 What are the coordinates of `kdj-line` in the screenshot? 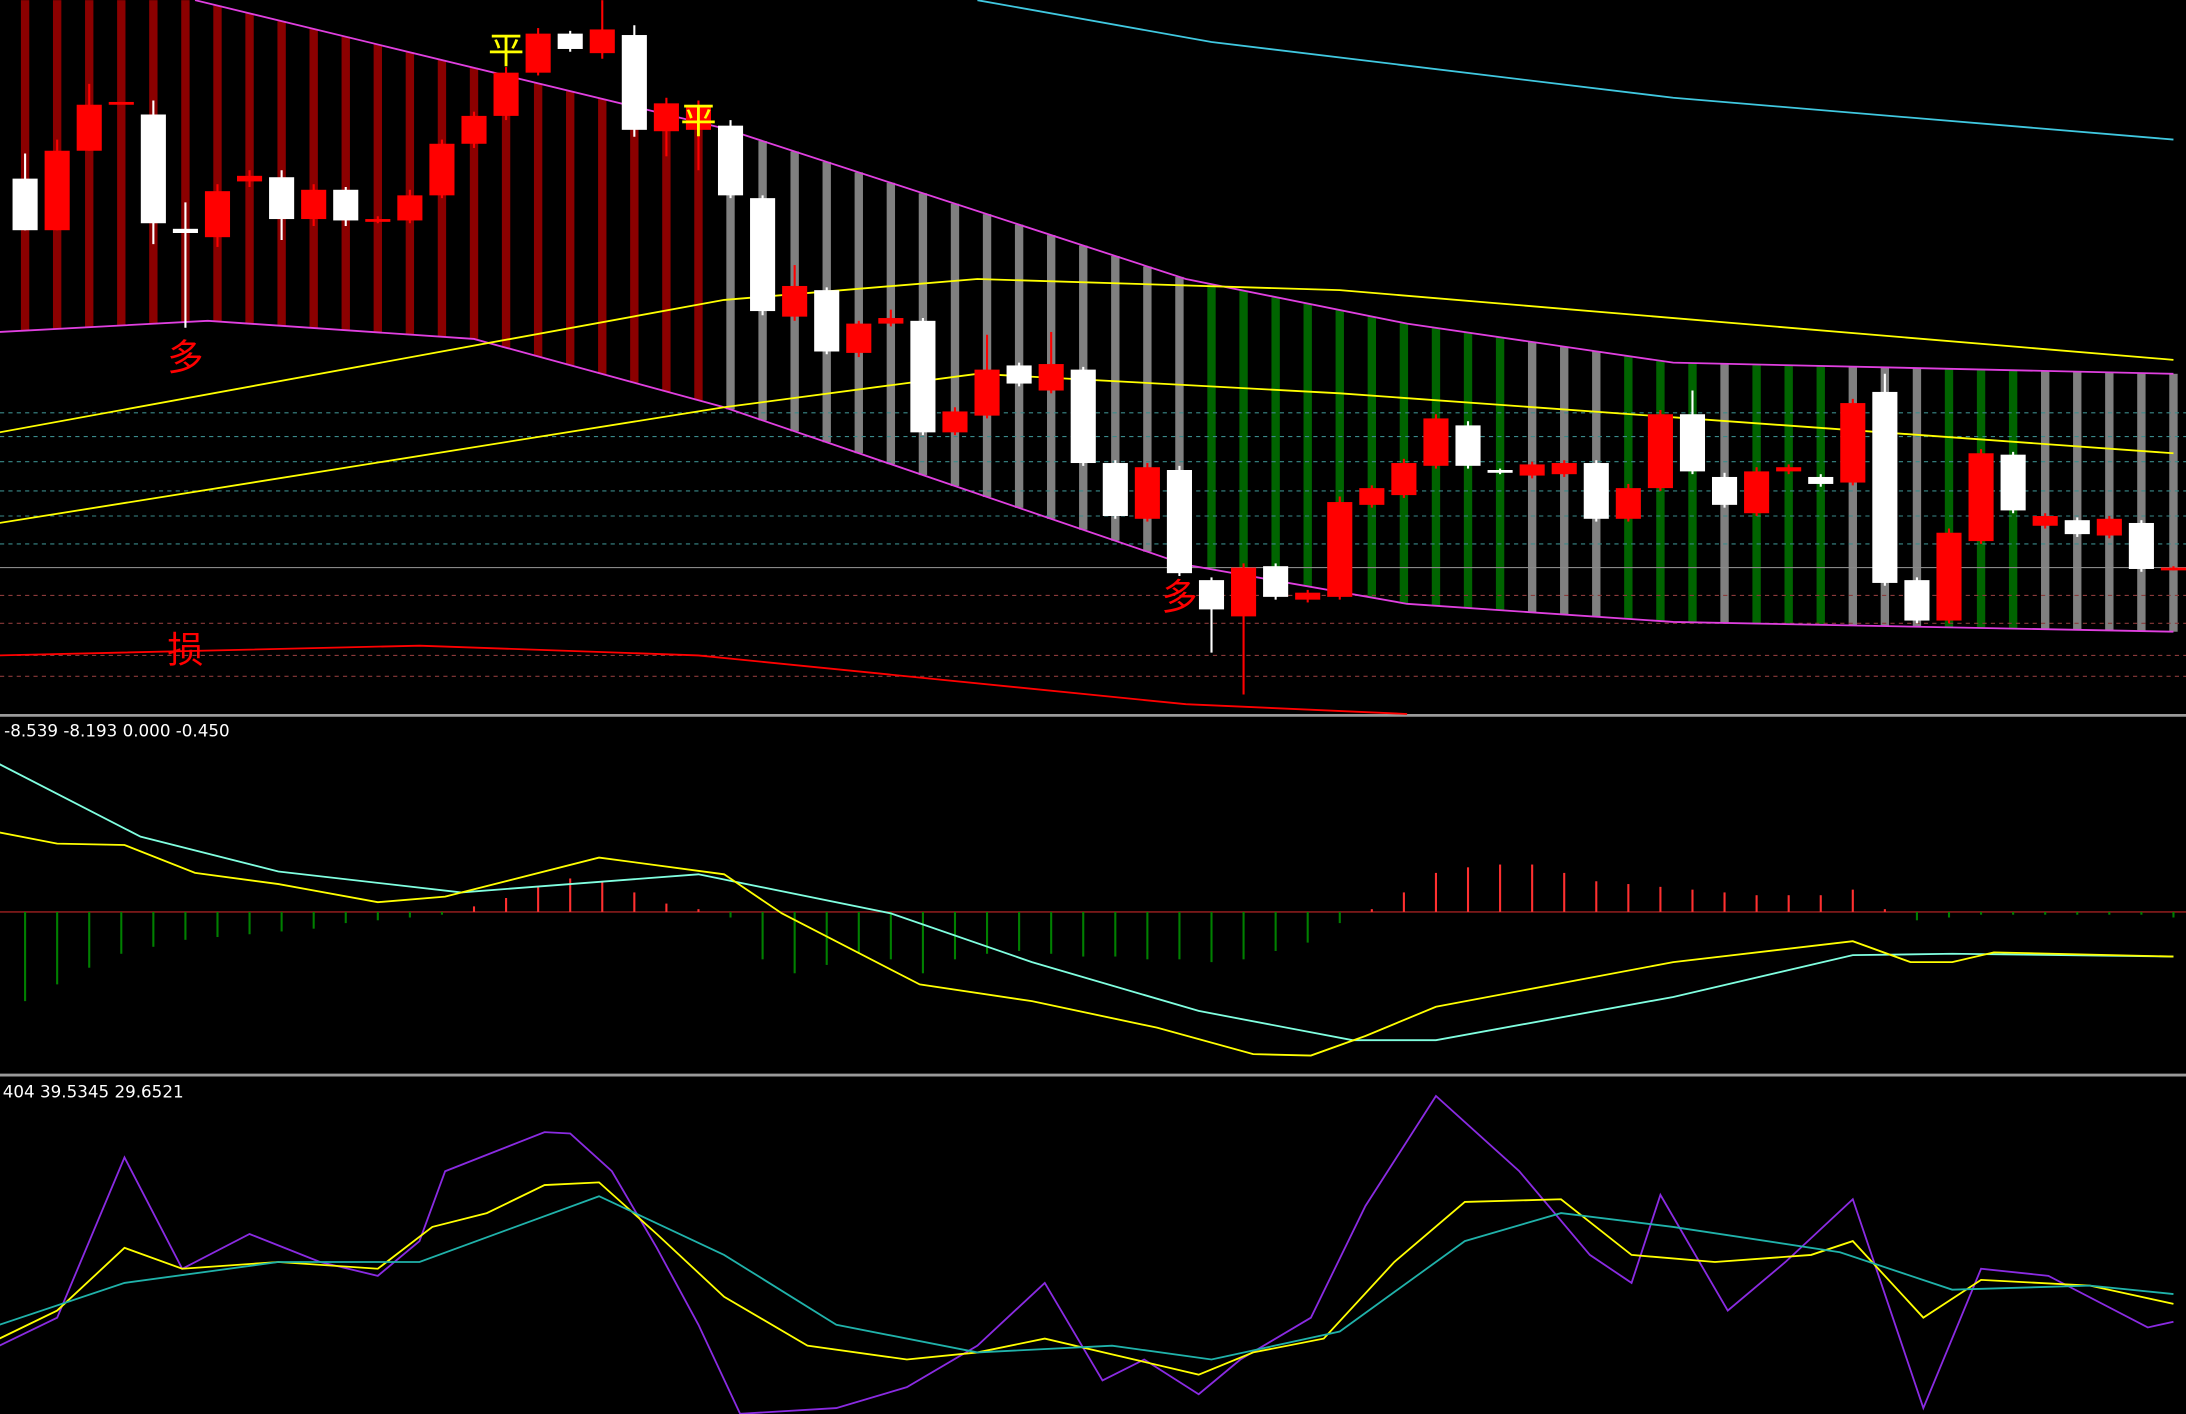 It's located at (1087, 1278).